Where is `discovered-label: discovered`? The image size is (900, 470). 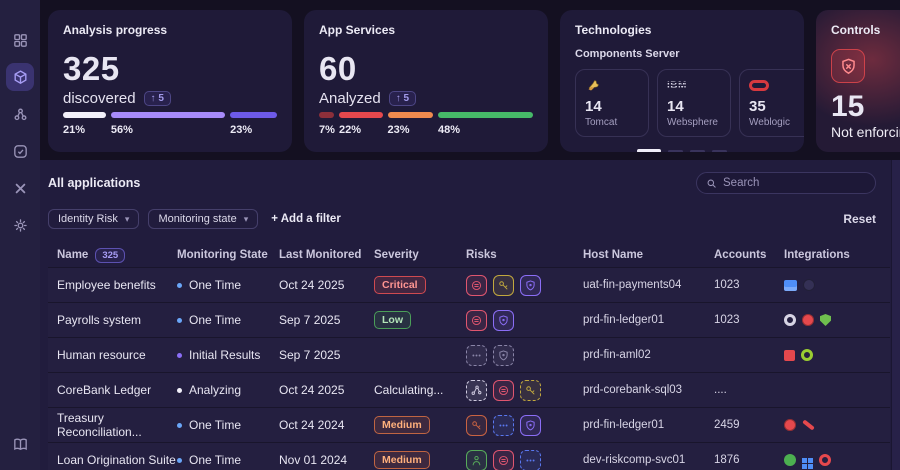
discovered-label: discovered is located at coordinates (99, 98).